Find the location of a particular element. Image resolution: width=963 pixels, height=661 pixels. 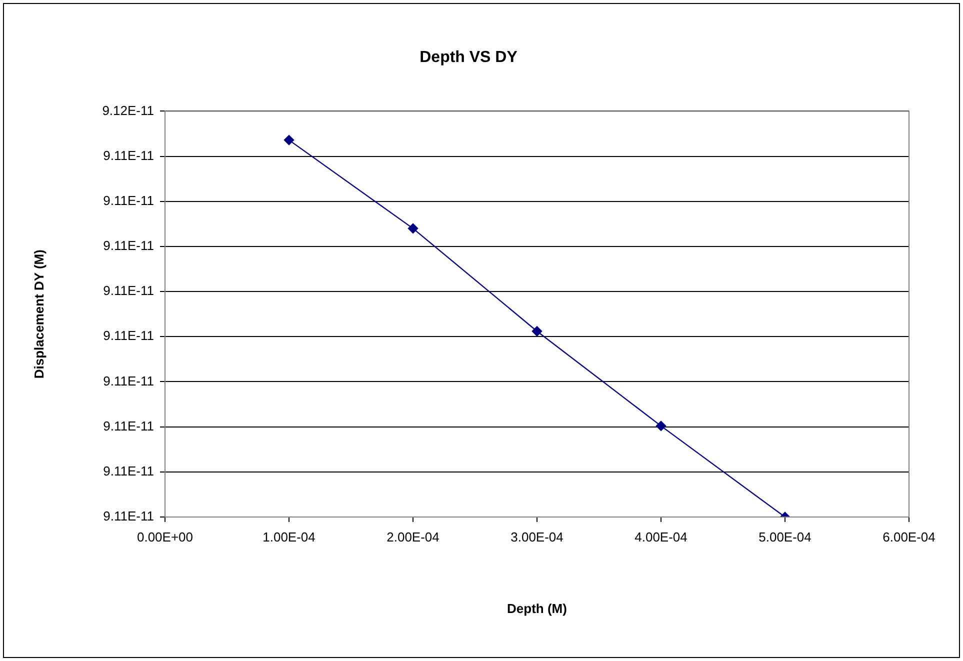

x-tick-label: 2.00E-04 is located at coordinates (413, 536).